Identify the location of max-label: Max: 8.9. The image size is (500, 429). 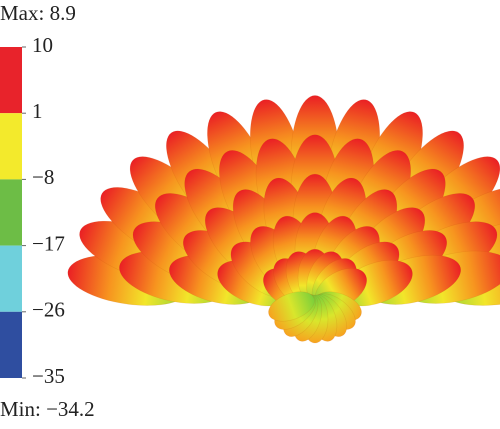
(38, 13).